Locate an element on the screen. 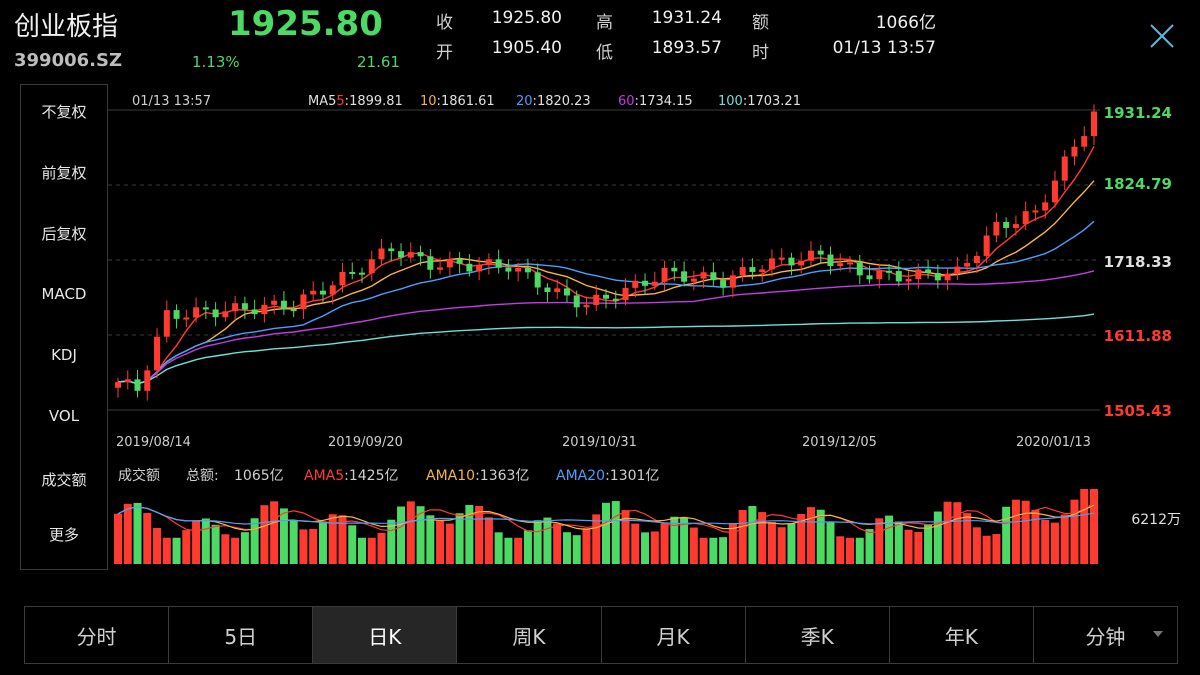  open-value: 1905.40 is located at coordinates (526, 48).